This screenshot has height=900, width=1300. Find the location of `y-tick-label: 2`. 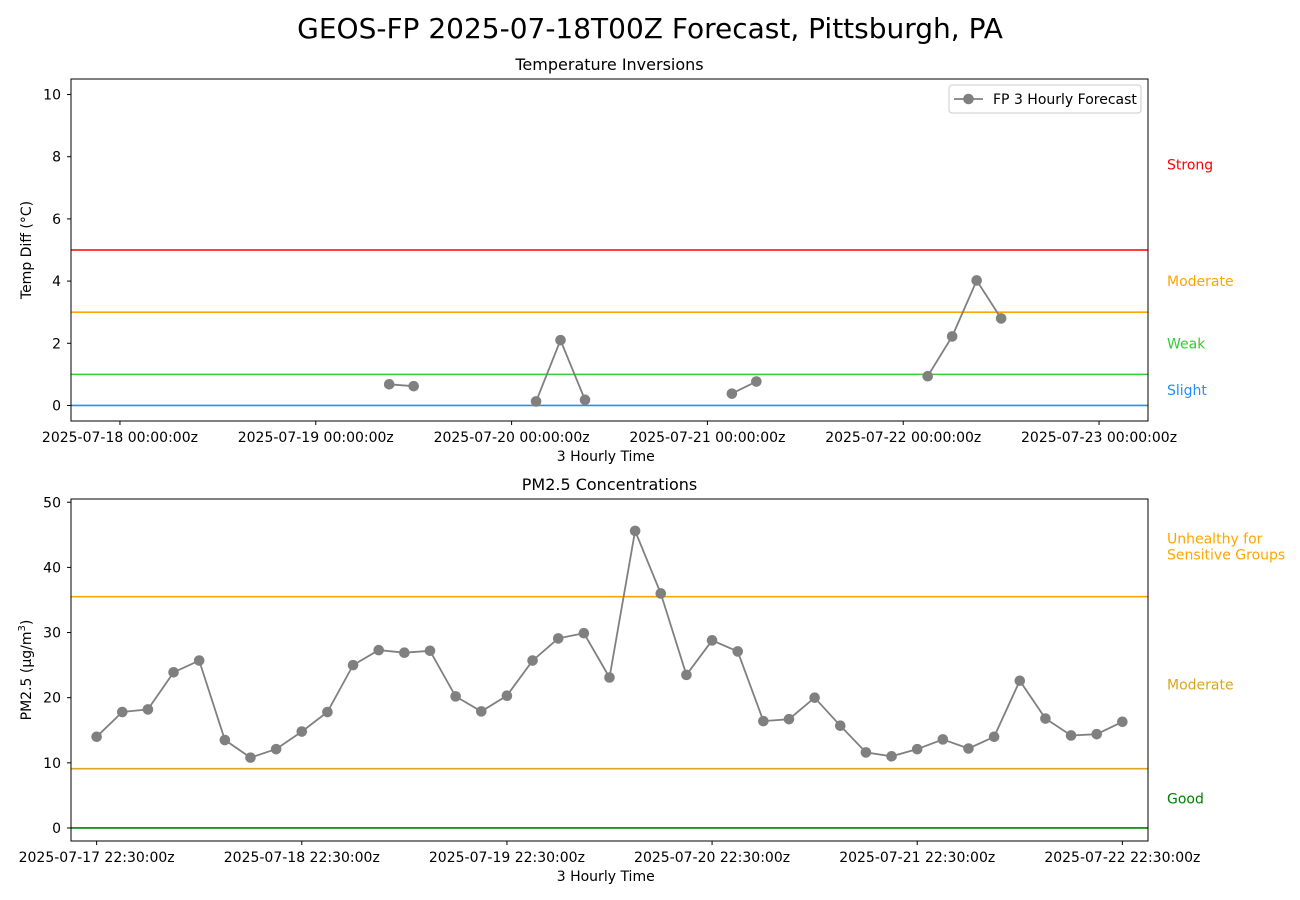

y-tick-label: 2 is located at coordinates (56, 344).